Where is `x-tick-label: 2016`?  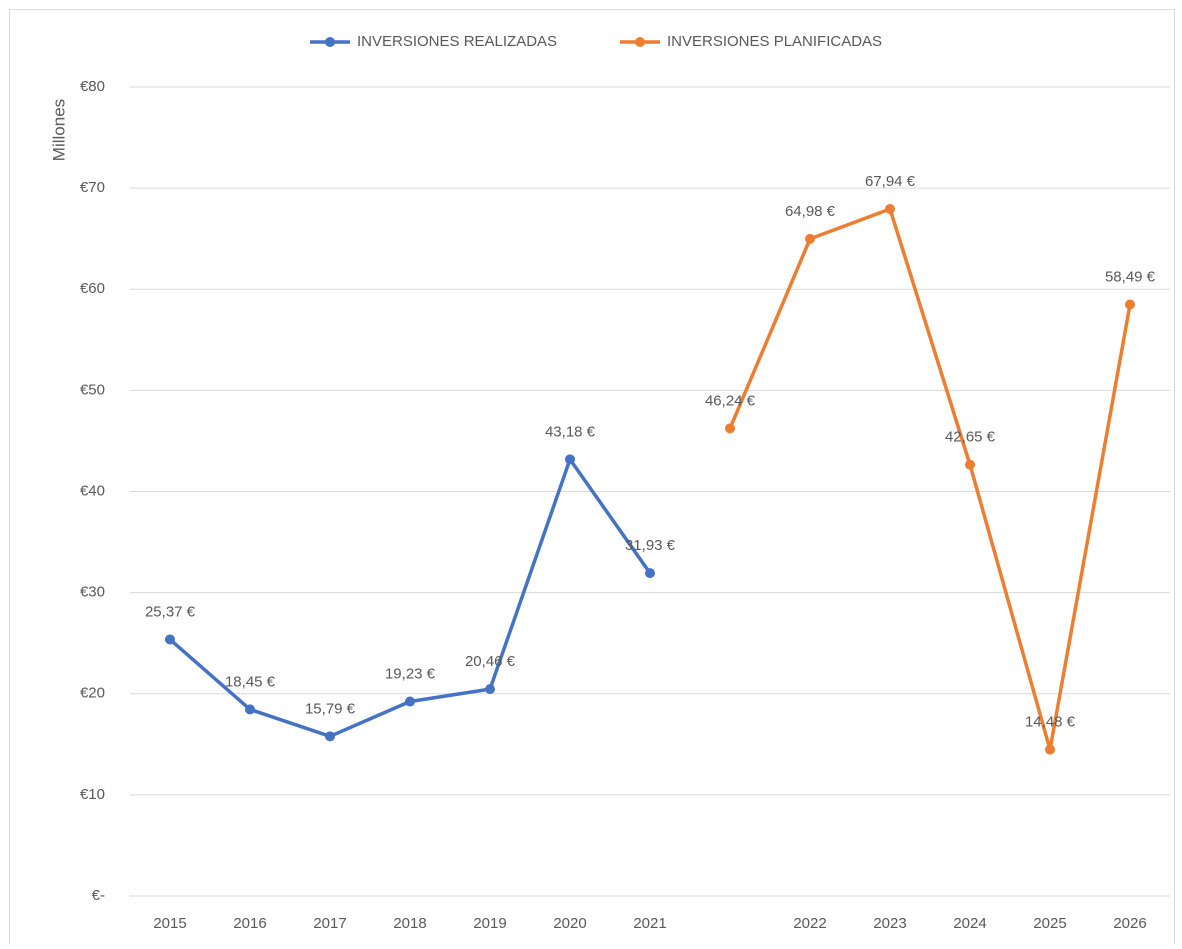
x-tick-label: 2016 is located at coordinates (249, 923).